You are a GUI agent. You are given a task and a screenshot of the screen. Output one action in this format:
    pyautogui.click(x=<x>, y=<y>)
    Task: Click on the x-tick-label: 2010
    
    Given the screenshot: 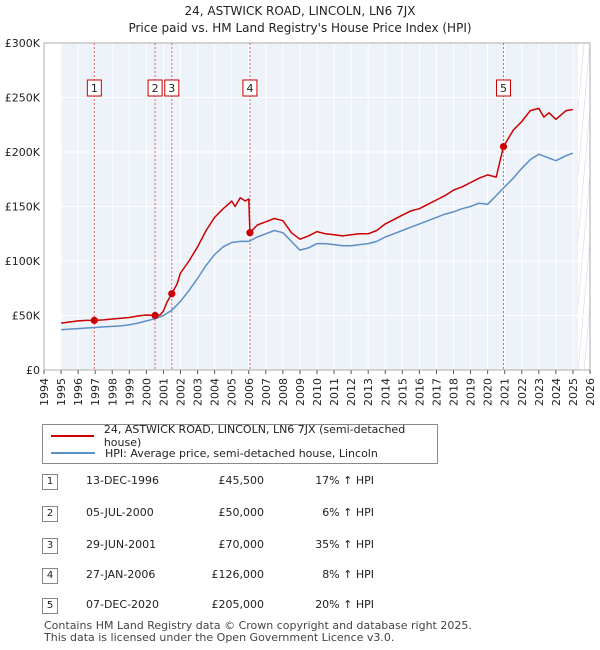 What is the action you would take?
    pyautogui.click(x=317, y=392)
    